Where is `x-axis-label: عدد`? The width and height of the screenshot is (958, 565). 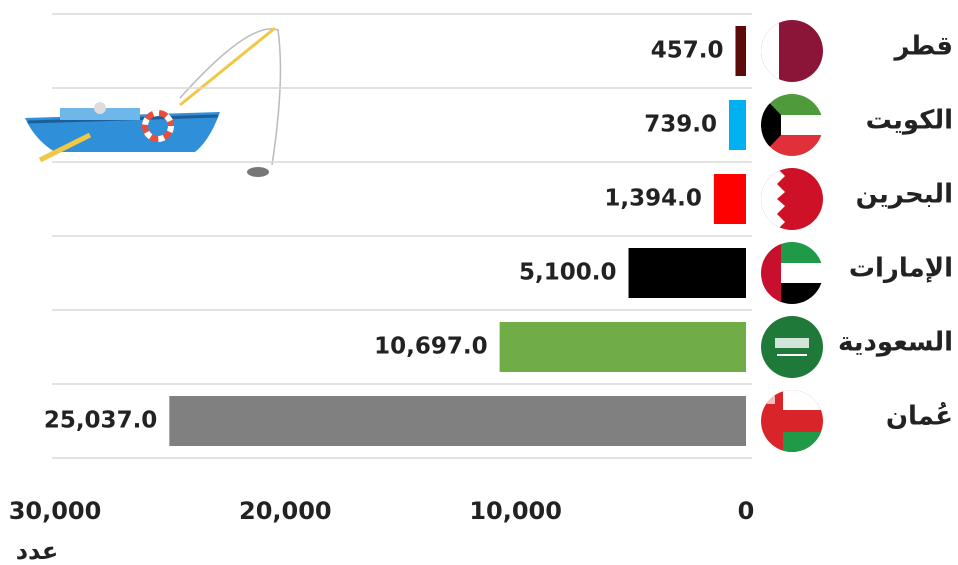
x-axis-label: عدد is located at coordinates (37, 551).